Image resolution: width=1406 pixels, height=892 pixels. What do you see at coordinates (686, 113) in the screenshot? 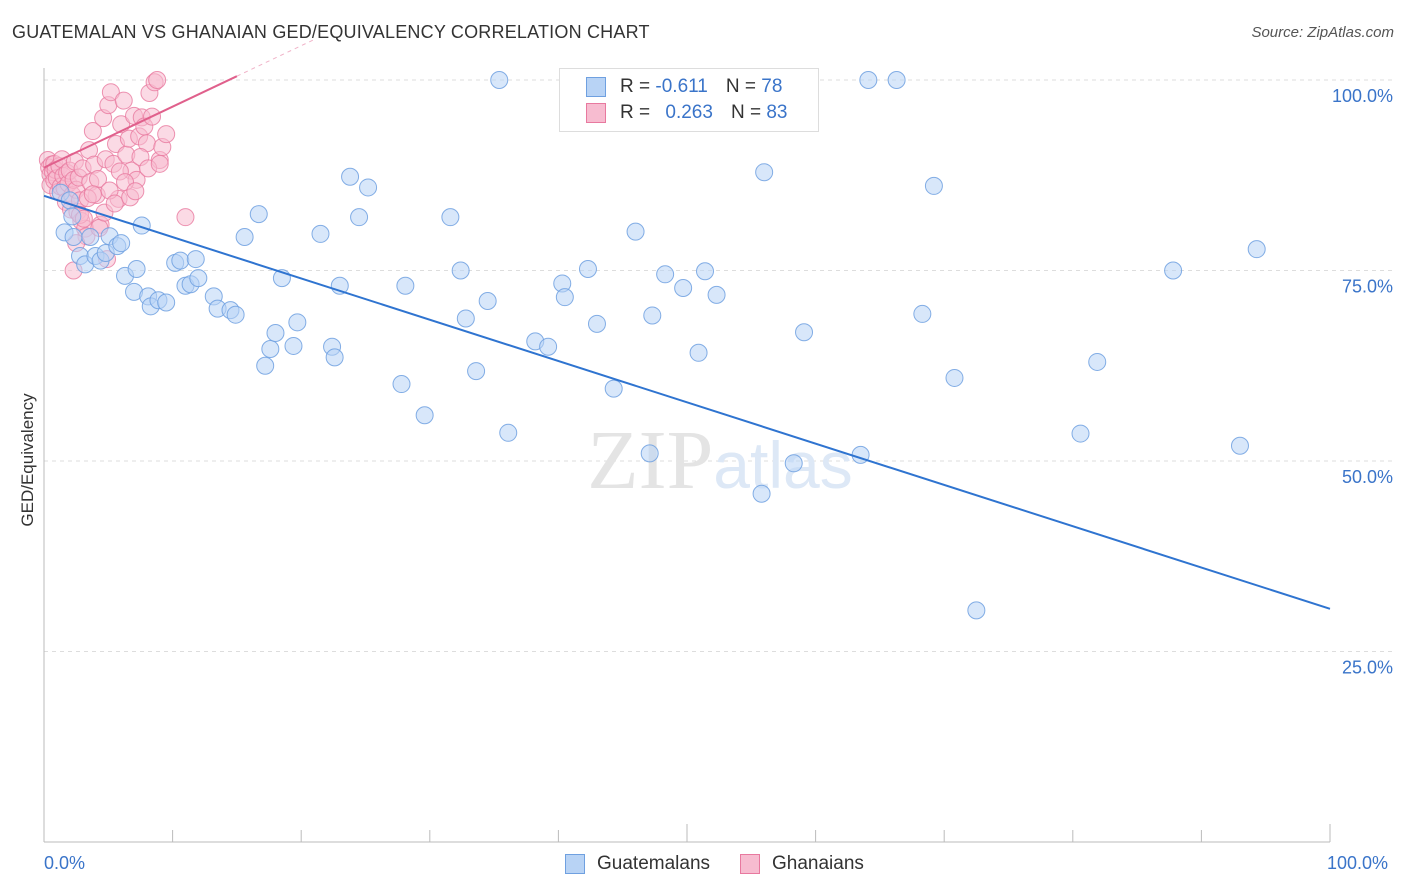
I see `legend-row-ghanaians: R = 0.263 N = 83` at bounding box center [686, 113].